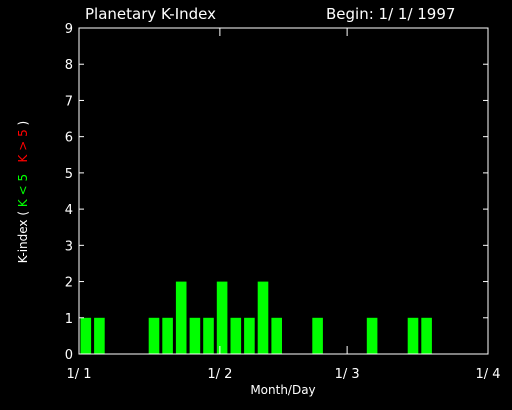  What do you see at coordinates (219, 374) in the screenshot?
I see `x-tick-label: 1/ 2` at bounding box center [219, 374].